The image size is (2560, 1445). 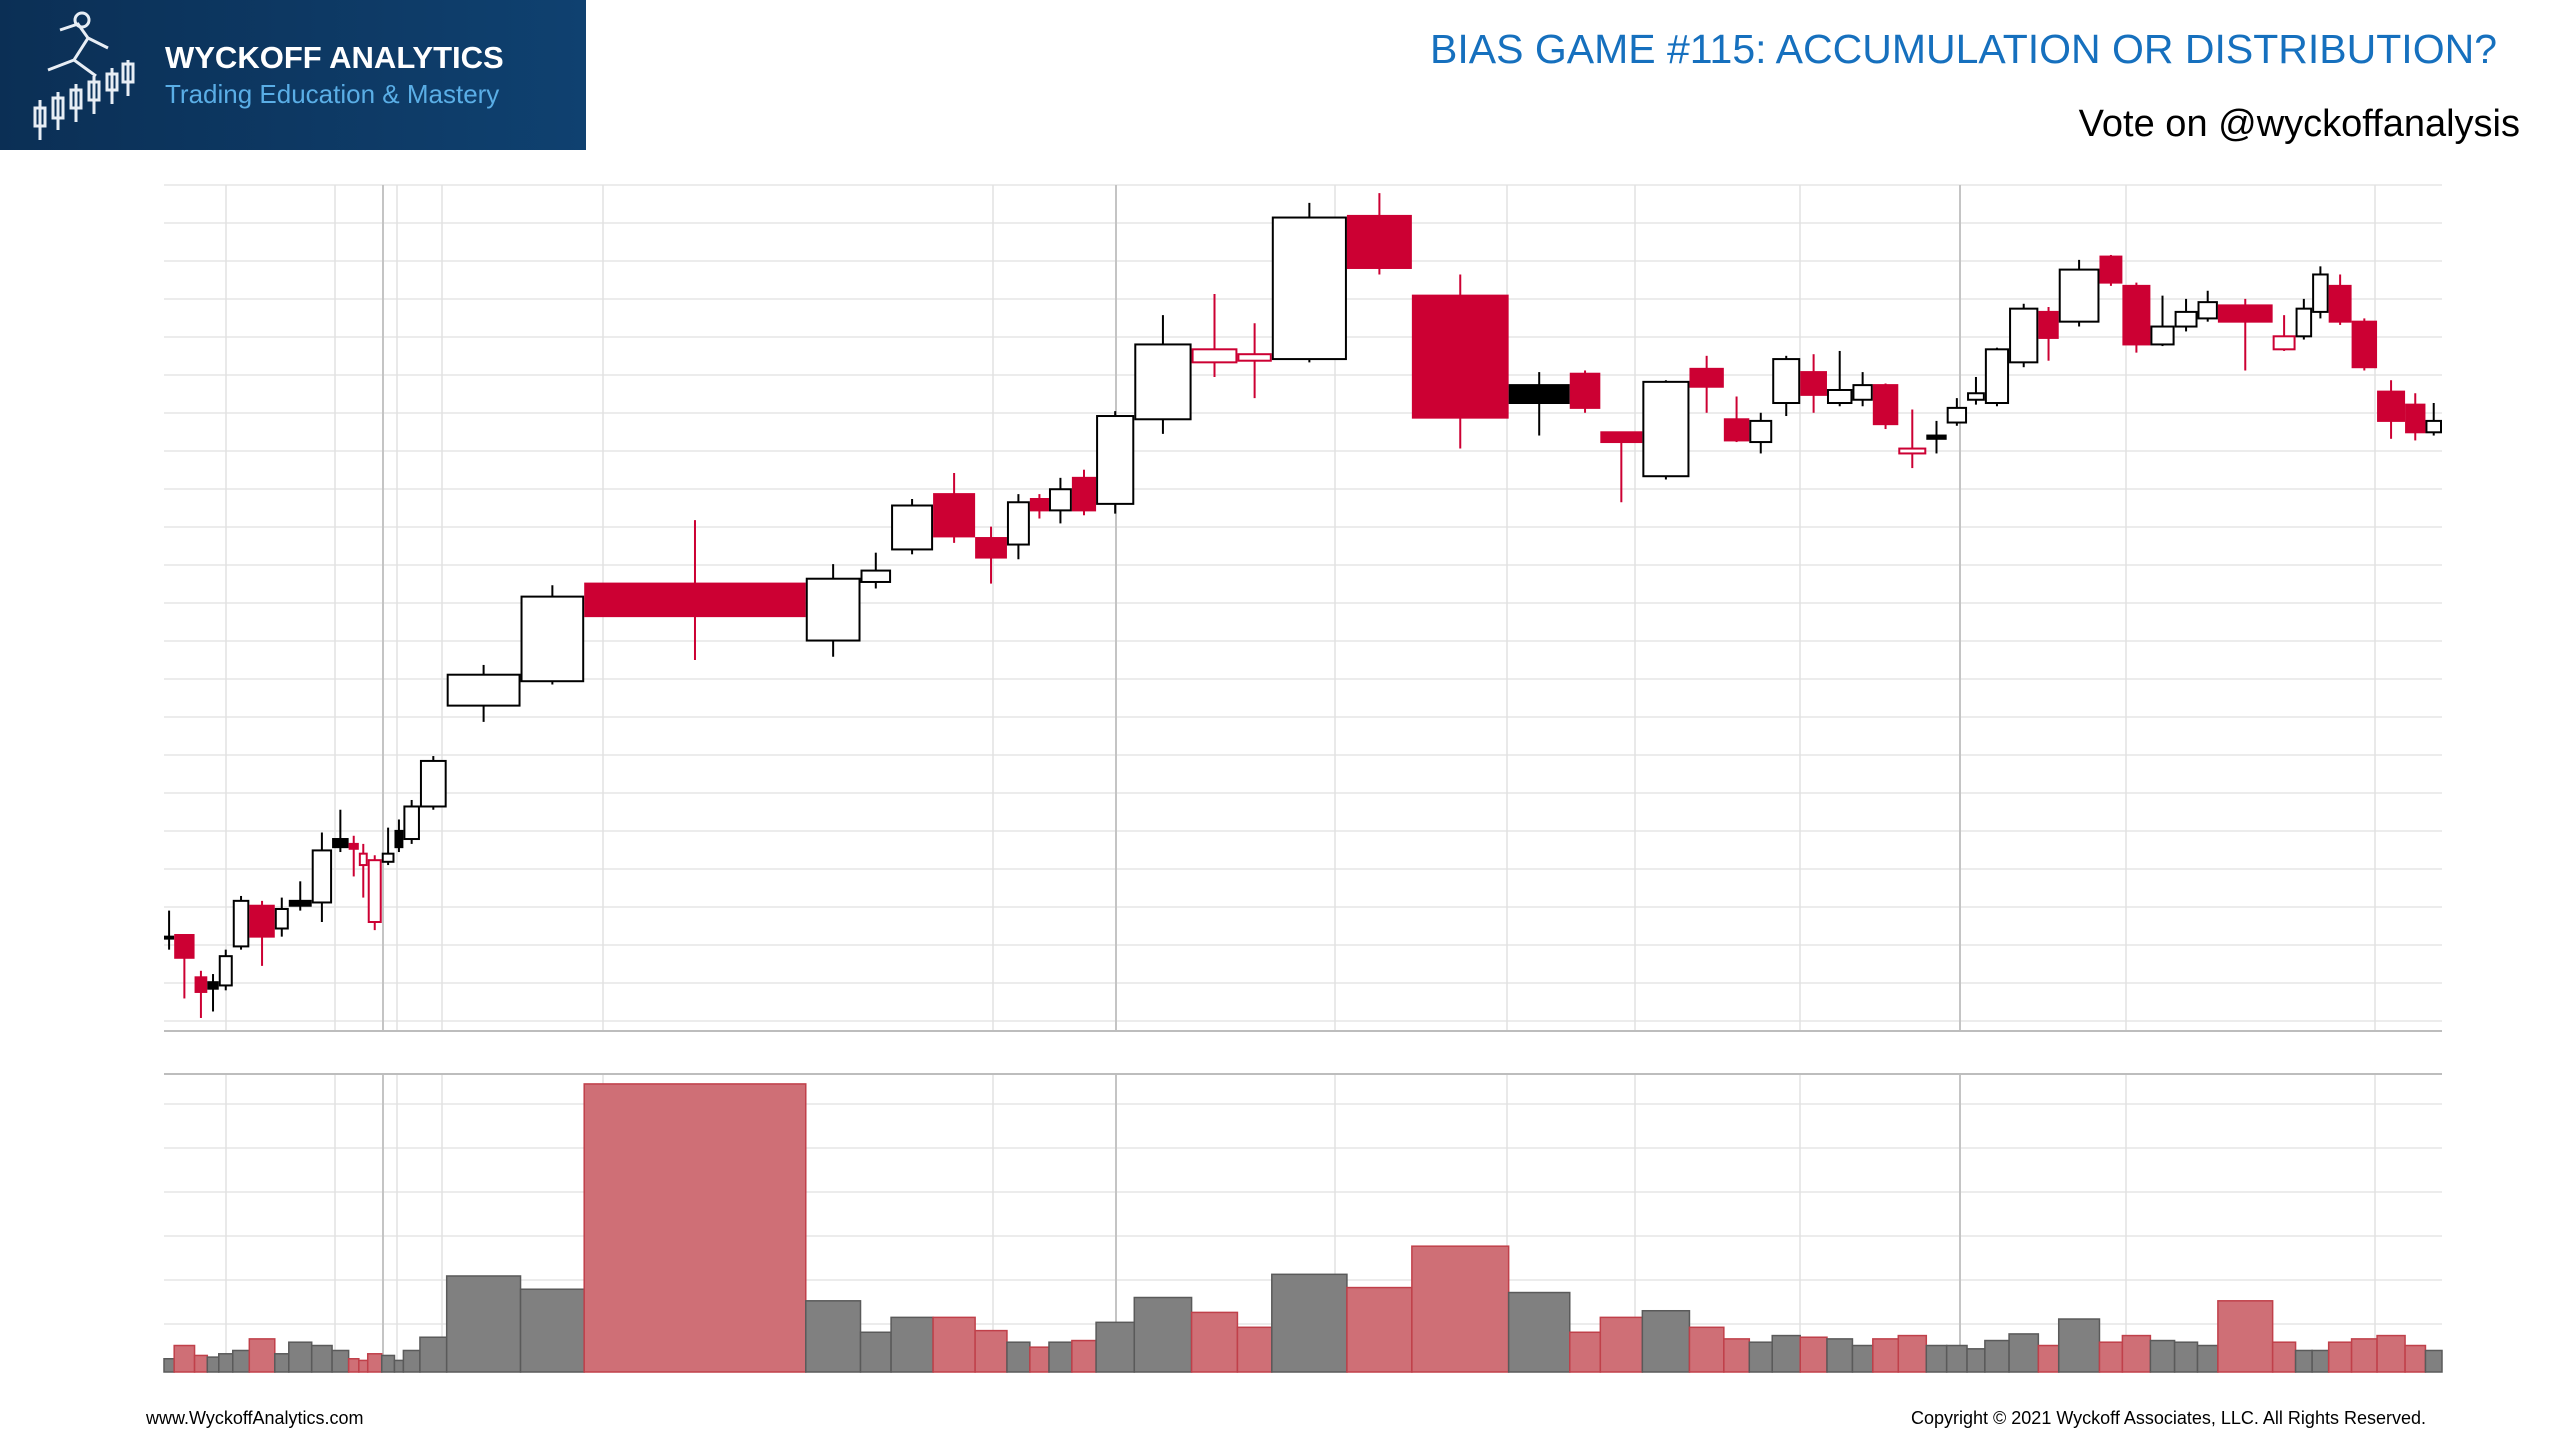 What do you see at coordinates (2299, 124) in the screenshot?
I see `chart-subtitle: Vote on @wyckoffanalysis` at bounding box center [2299, 124].